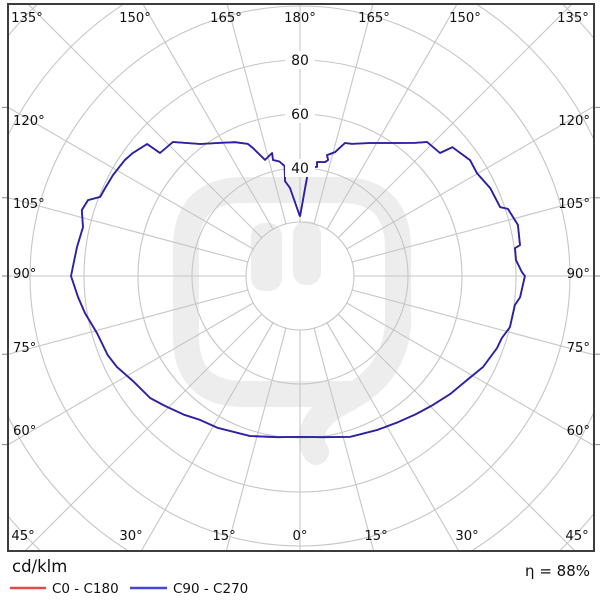 Image resolution: width=600 pixels, height=604 pixels. What do you see at coordinates (135, 18) in the screenshot?
I see `angle-label-top-1: 150°` at bounding box center [135, 18].